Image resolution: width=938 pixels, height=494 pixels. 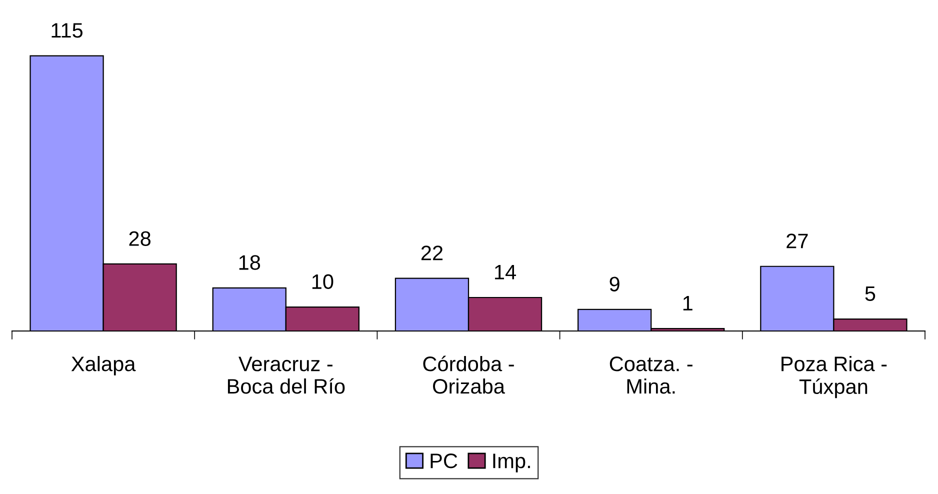 I want to click on data-label: 22, so click(x=432, y=253).